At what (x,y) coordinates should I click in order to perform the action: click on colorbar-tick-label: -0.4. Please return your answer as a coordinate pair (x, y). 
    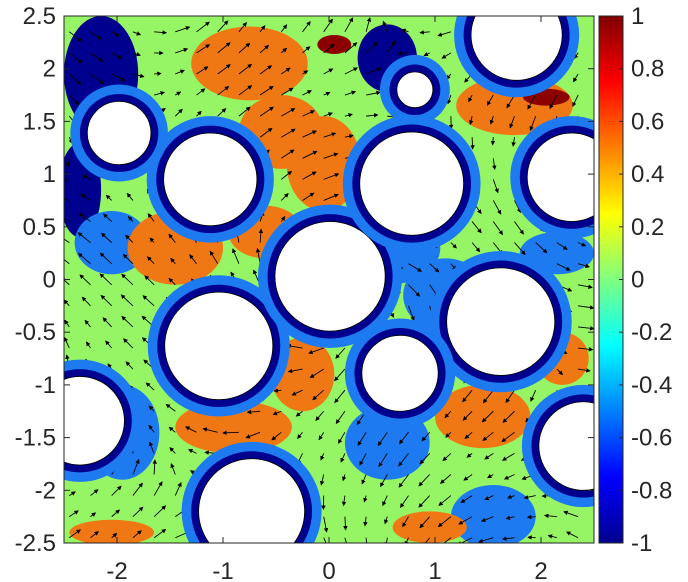
    Looking at the image, I should click on (651, 385).